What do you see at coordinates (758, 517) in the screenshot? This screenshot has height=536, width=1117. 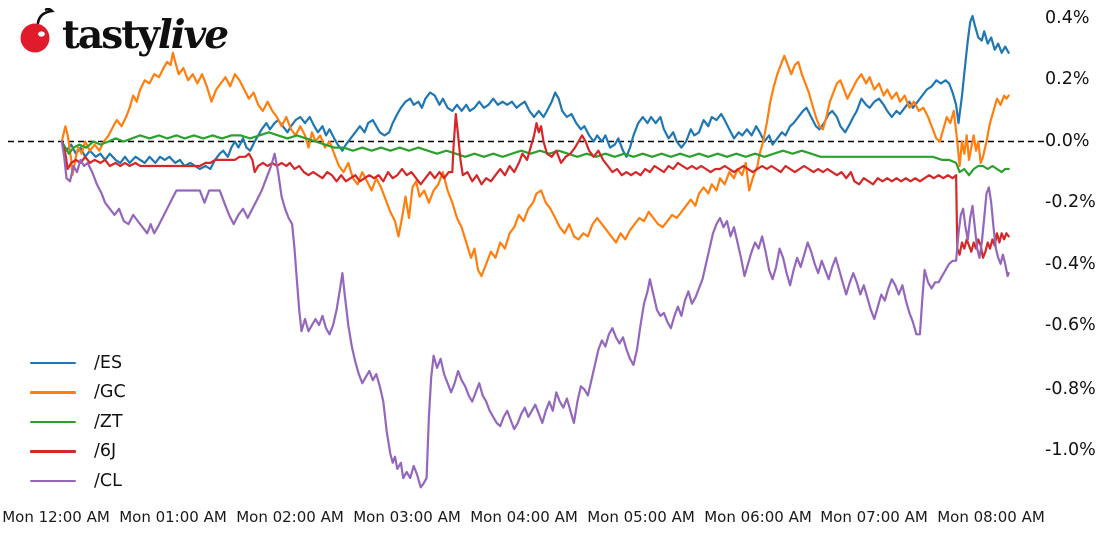 I see `x-tick-6am: Mon 06:00 AM` at bounding box center [758, 517].